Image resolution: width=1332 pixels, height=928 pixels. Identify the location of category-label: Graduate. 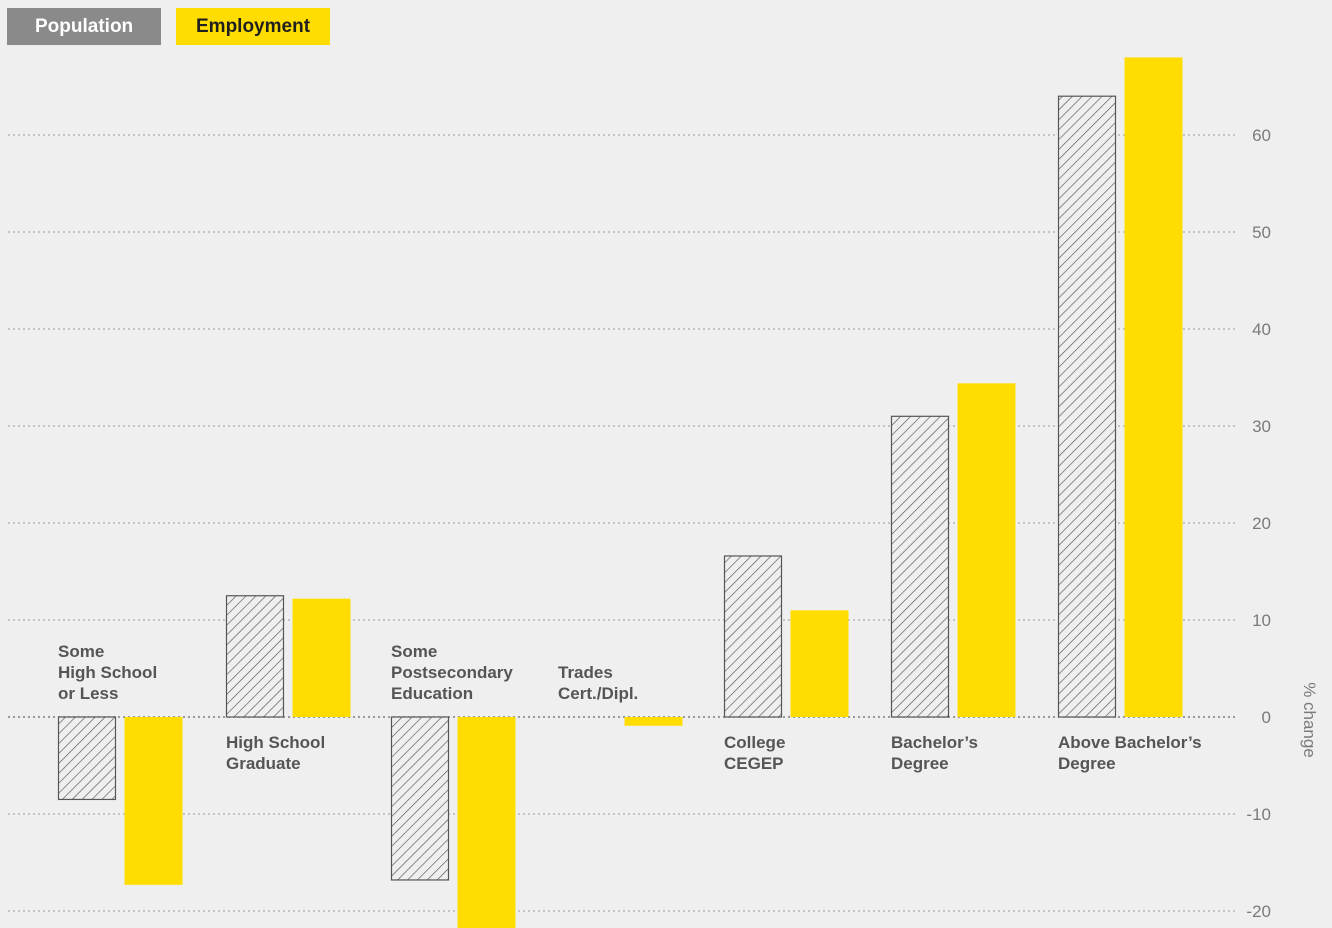
(263, 763).